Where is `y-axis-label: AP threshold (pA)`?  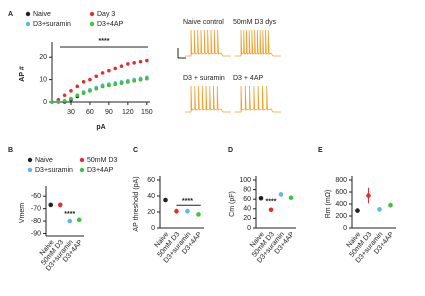 y-axis-label: AP threshold (pA) is located at coordinates (136, 203).